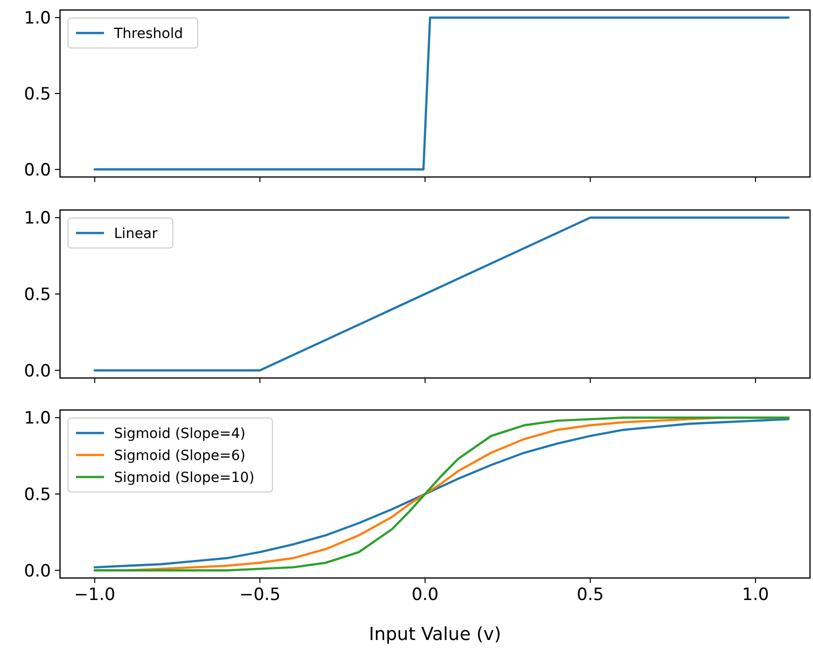  I want to click on legend-label: Sigmoid (Slope=4), so click(180, 434).